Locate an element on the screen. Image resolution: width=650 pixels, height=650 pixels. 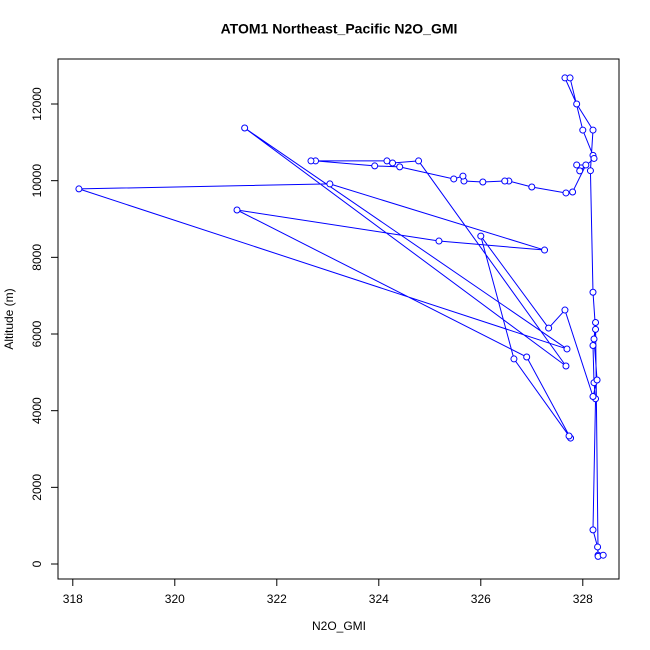
x-tick-label: 328 is located at coordinates (583, 599).